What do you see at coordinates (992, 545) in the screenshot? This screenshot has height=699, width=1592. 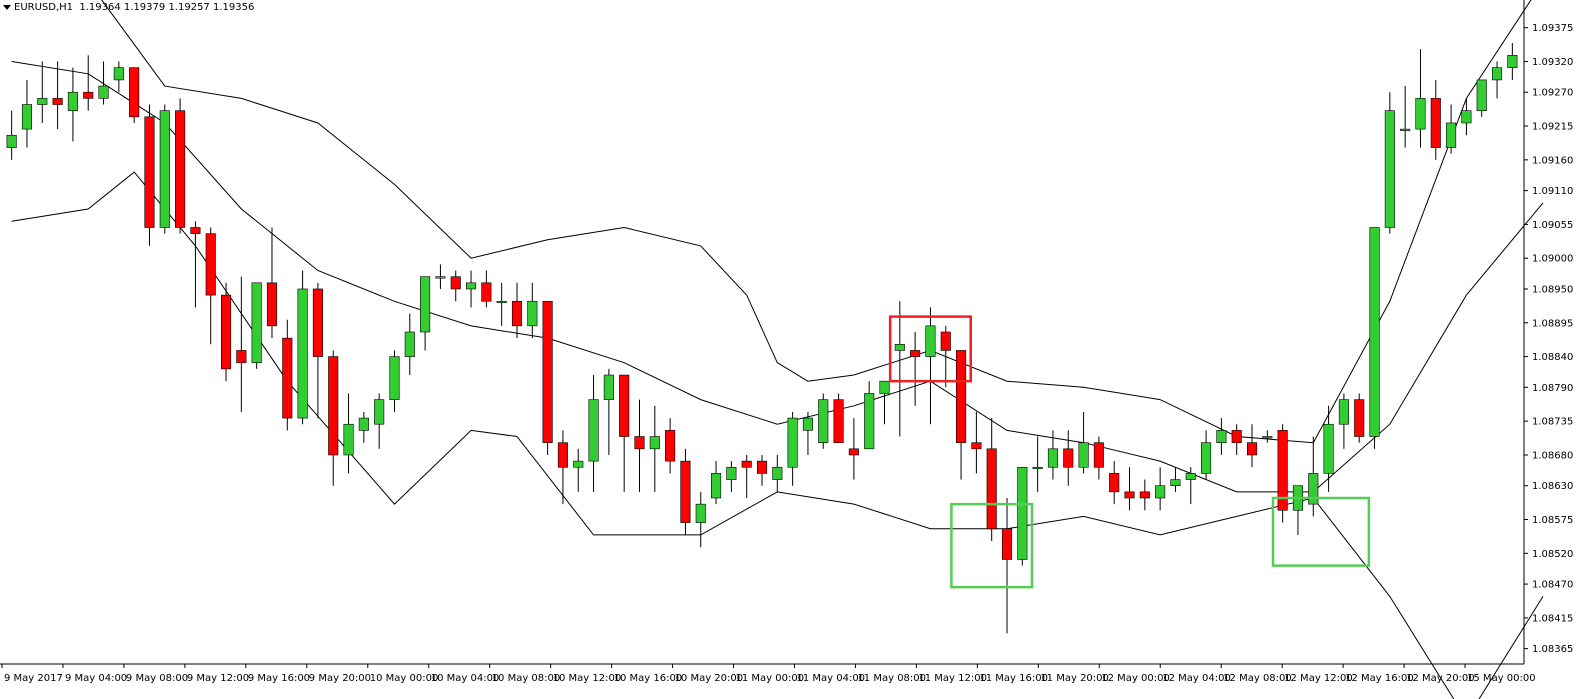 I see `annotation-box-green` at bounding box center [992, 545].